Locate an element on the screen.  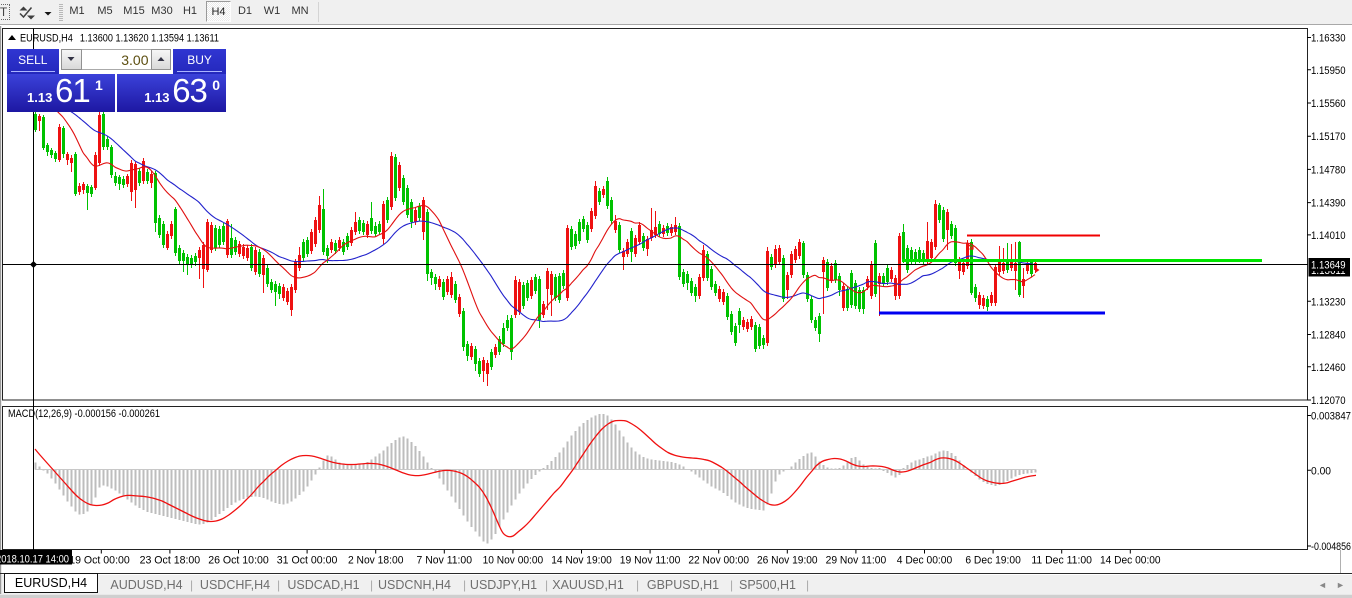
svg-text: 1.16330 is located at coordinates (1328, 39).